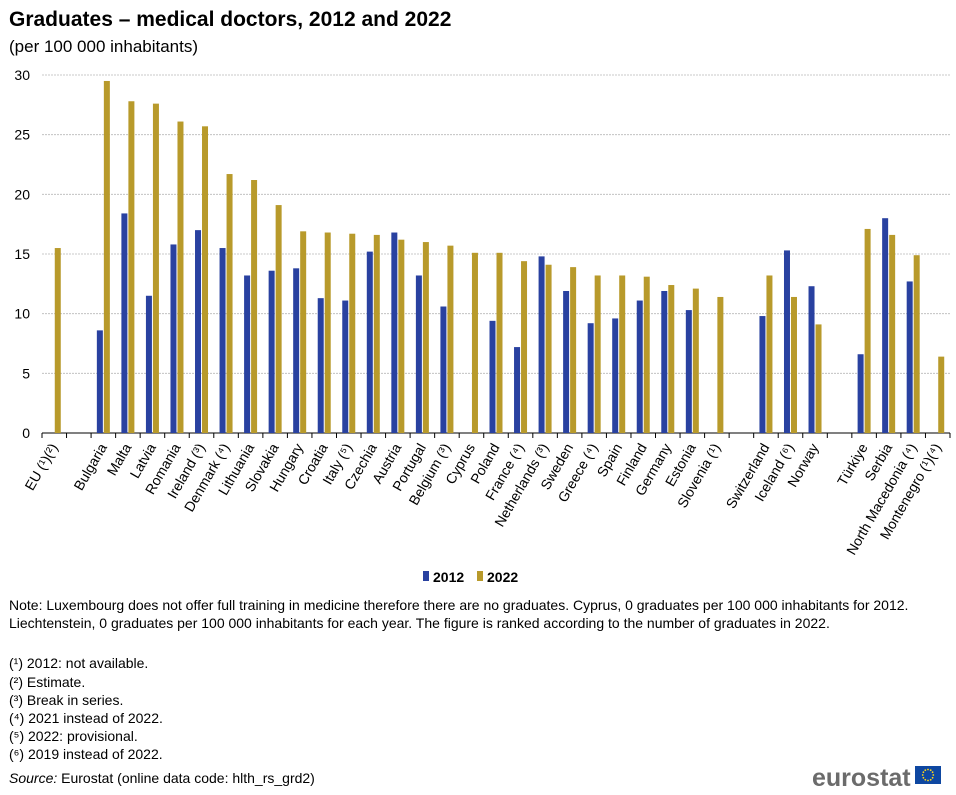 This screenshot has height=795, width=956. I want to click on y-tick-label: 20, so click(22, 194).